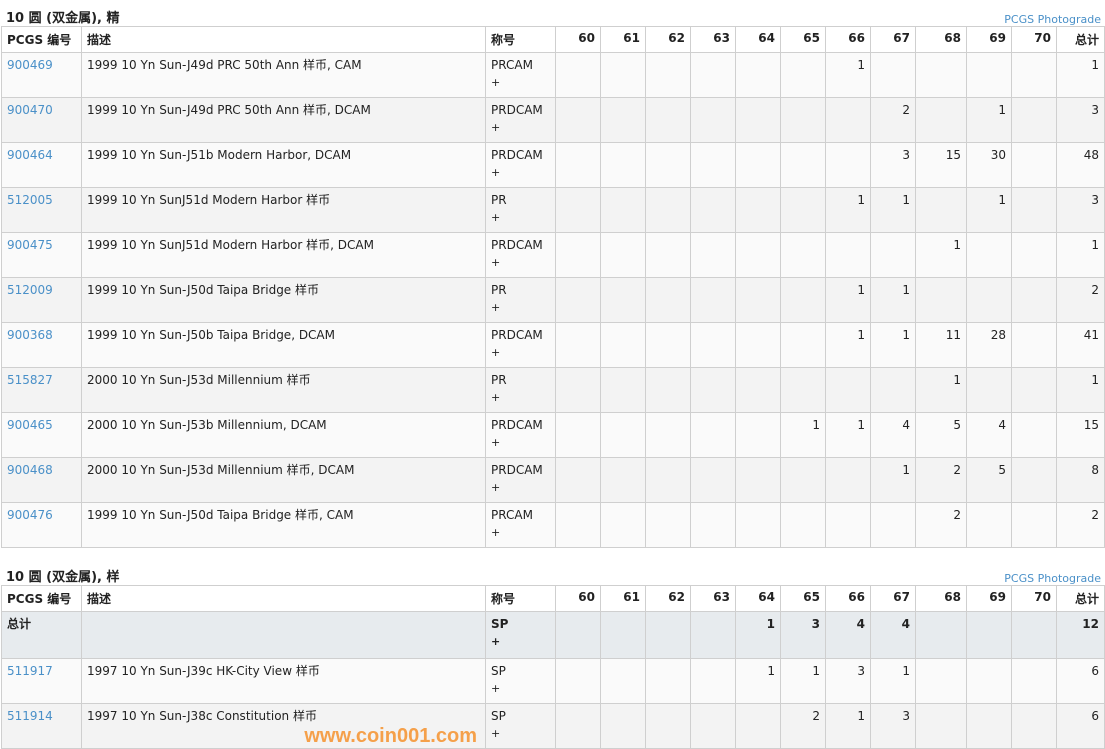  What do you see at coordinates (30, 380) in the screenshot?
I see `pcgs-number-link: 515827` at bounding box center [30, 380].